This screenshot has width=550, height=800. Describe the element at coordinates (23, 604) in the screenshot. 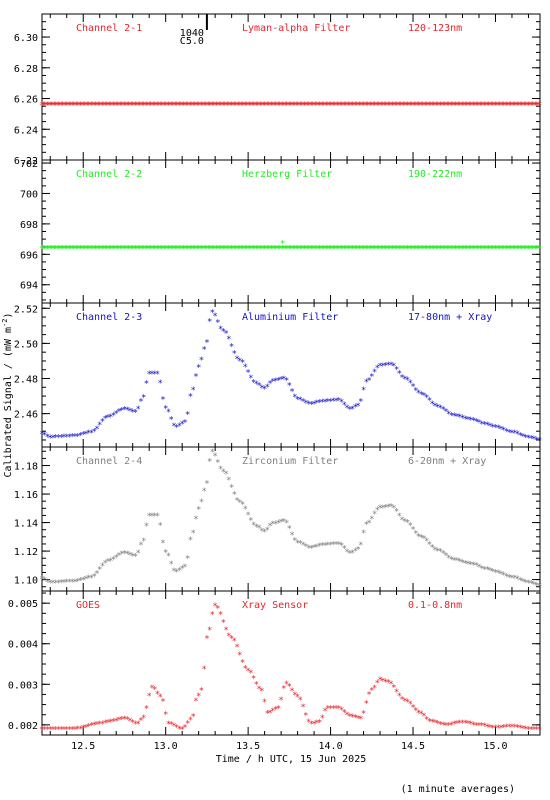

I see `y-tick-label: 0.005` at that location.